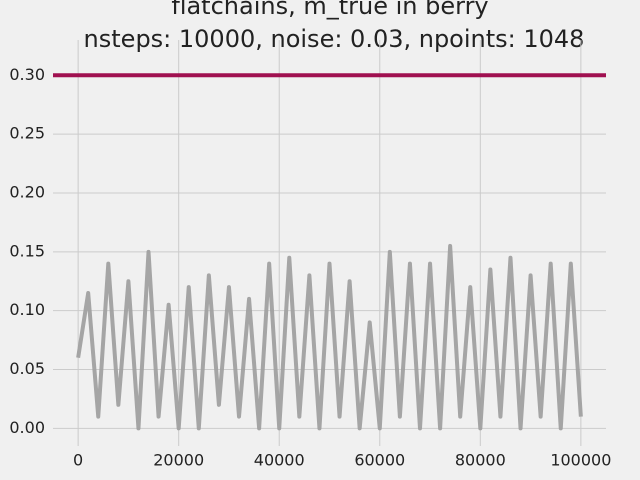 The width and height of the screenshot is (640, 480). Describe the element at coordinates (580, 460) in the screenshot. I see `x-tick-label: 100000` at that location.